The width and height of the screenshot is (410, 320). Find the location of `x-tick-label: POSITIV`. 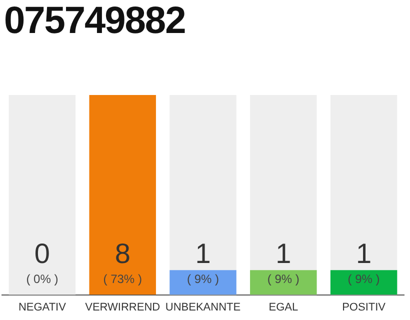

x-tick-label: POSITIV is located at coordinates (364, 307).